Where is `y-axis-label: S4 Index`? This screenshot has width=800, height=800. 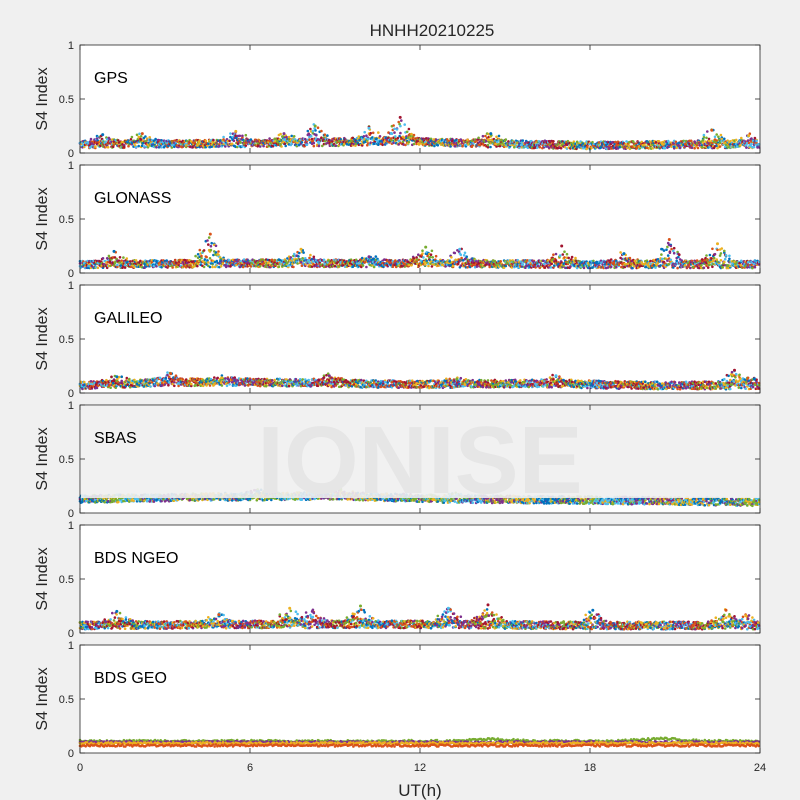
y-axis-label: S4 Index is located at coordinates (42, 98).